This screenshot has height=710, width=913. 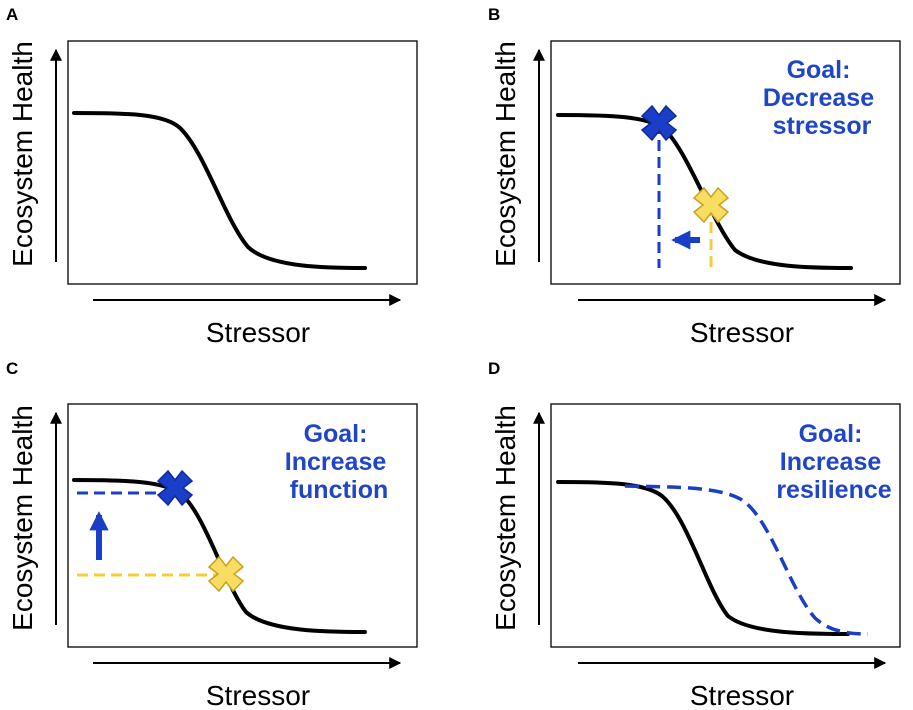 I want to click on goal-text: Goal: Increase resilience, so click(x=833, y=462).